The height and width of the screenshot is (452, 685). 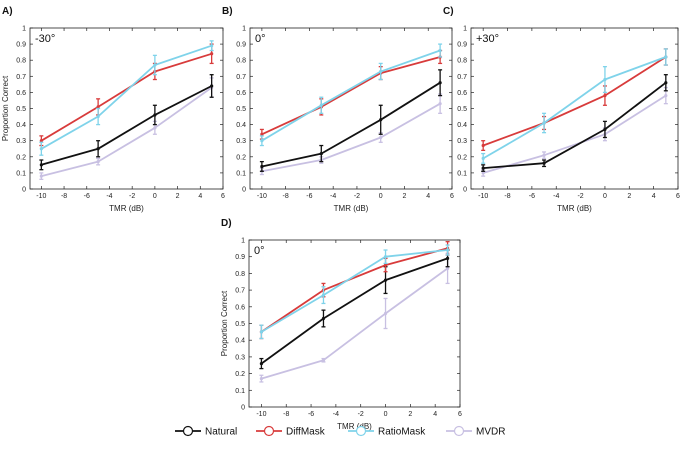 I want to click on panel-label: A), so click(x=7, y=11).